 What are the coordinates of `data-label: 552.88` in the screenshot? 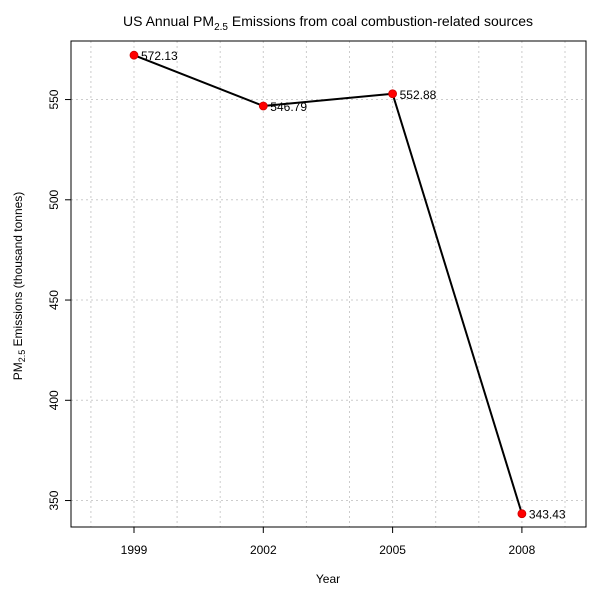 It's located at (418, 95).